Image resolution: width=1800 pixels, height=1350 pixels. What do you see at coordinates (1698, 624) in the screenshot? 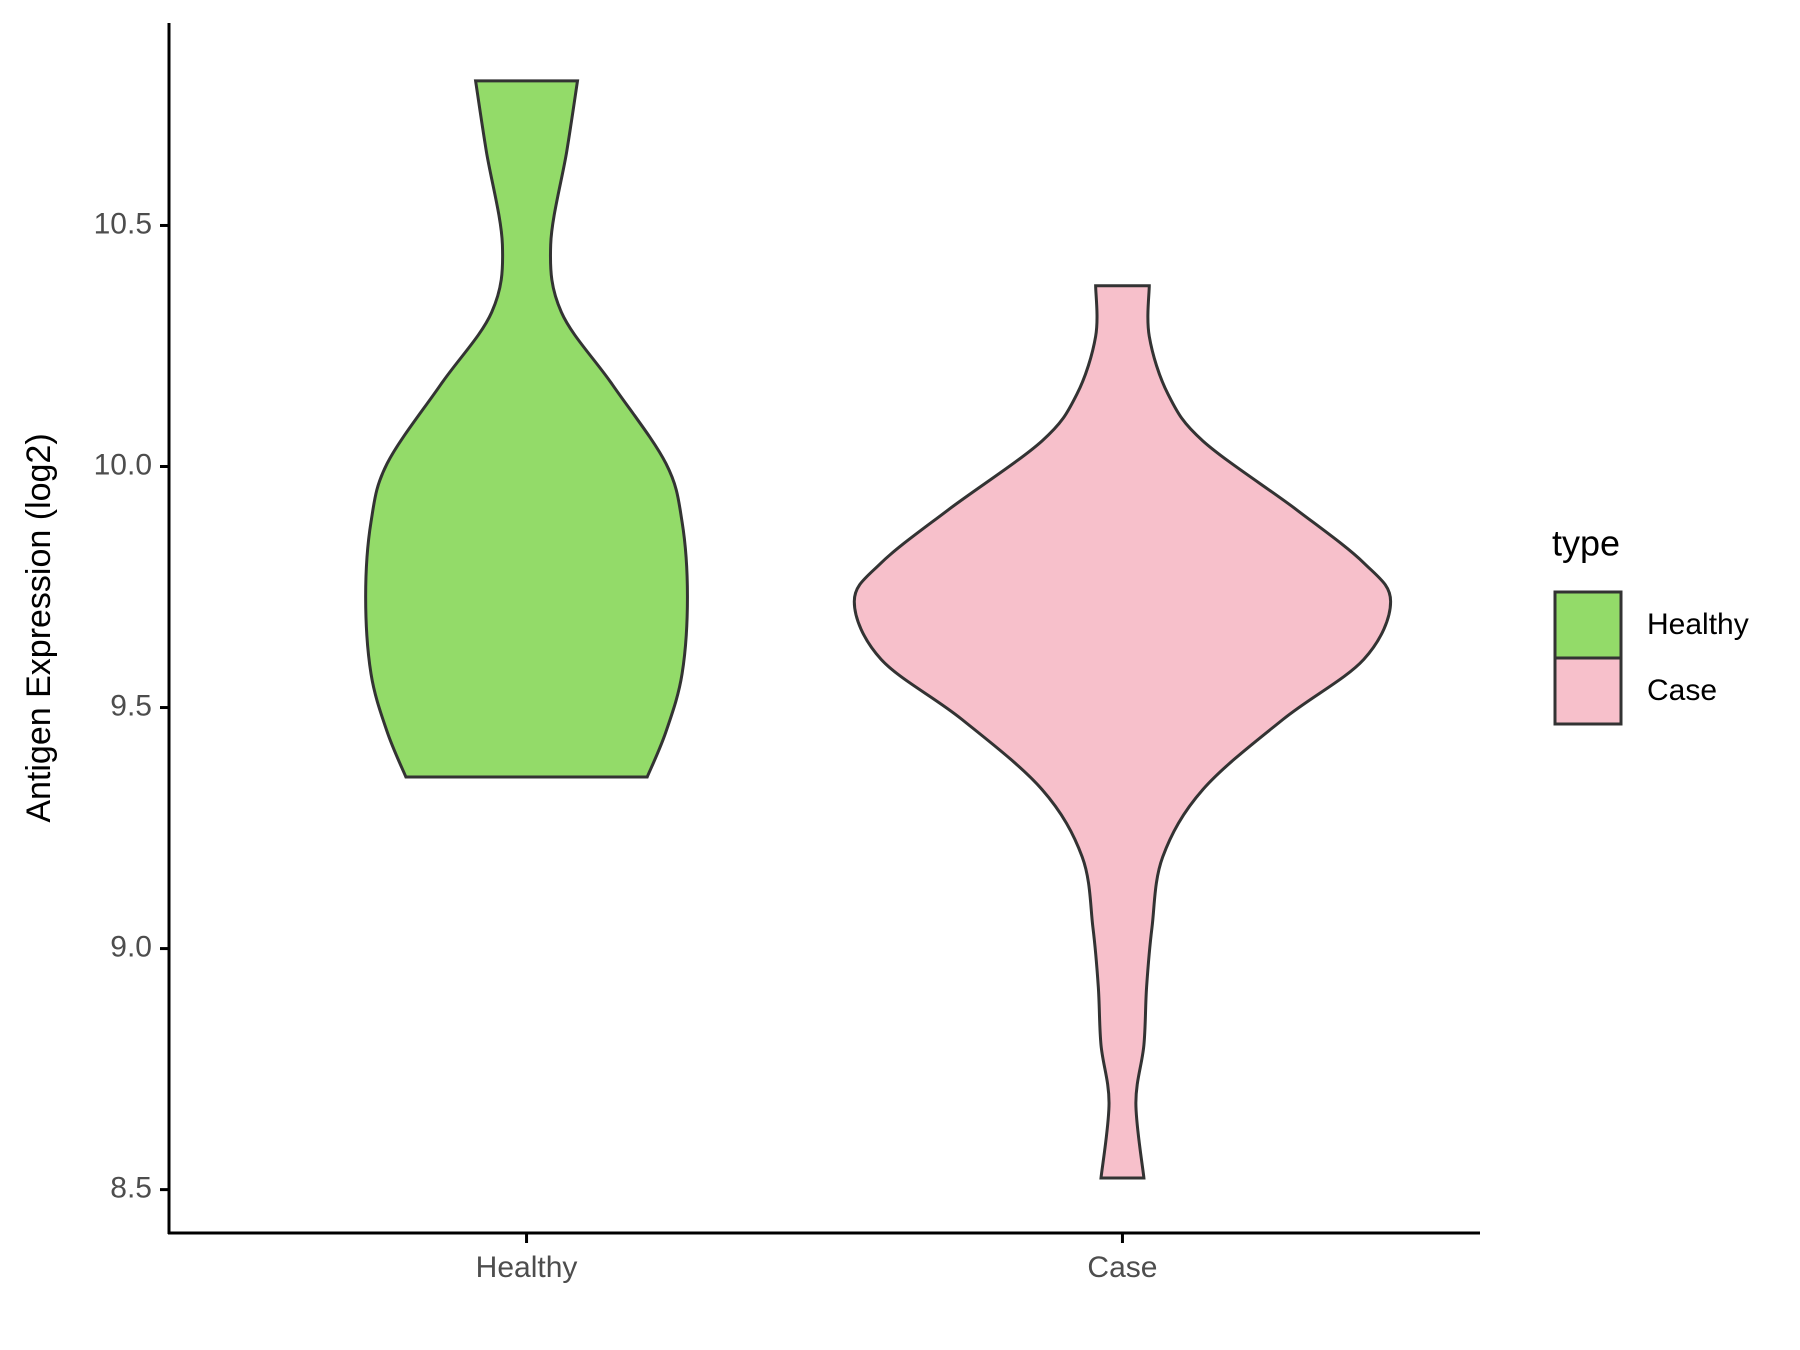
I see `legend-label: Healthy` at bounding box center [1698, 624].